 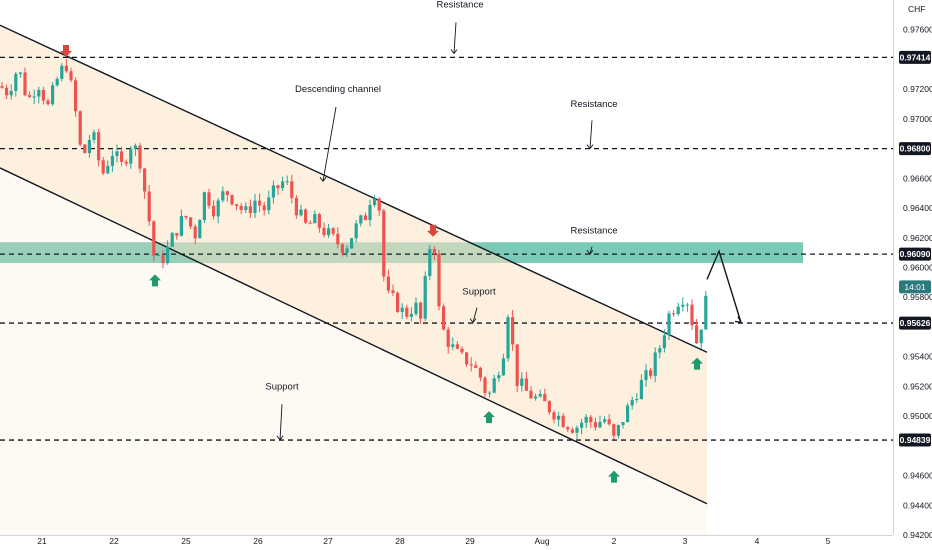 What do you see at coordinates (915, 287) in the screenshot?
I see `current-price-countdown: 14:01` at bounding box center [915, 287].